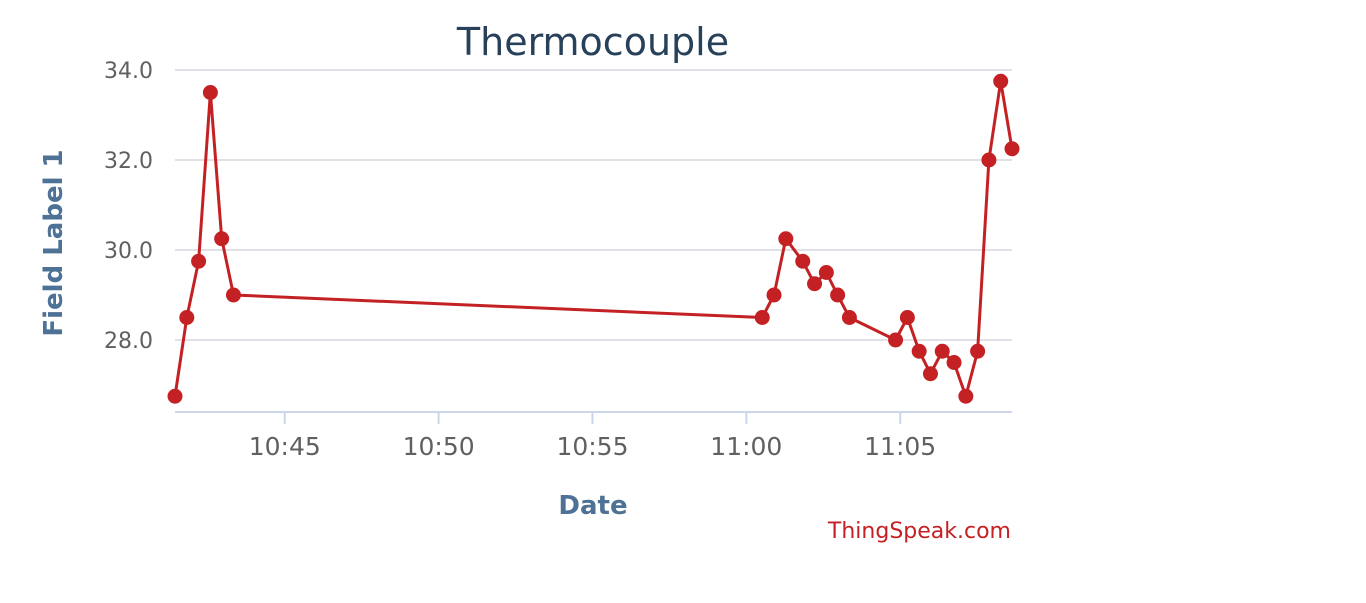  What do you see at coordinates (900, 446) in the screenshot?
I see `x-tick-label: 11:05` at bounding box center [900, 446].